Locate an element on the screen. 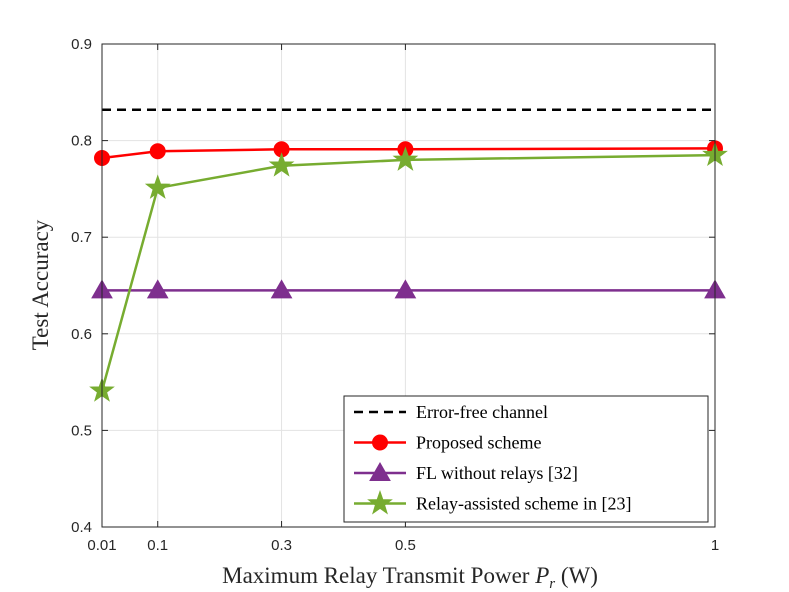 The image size is (789, 592). legend-entry: Proposed scheme is located at coordinates (447, 443).